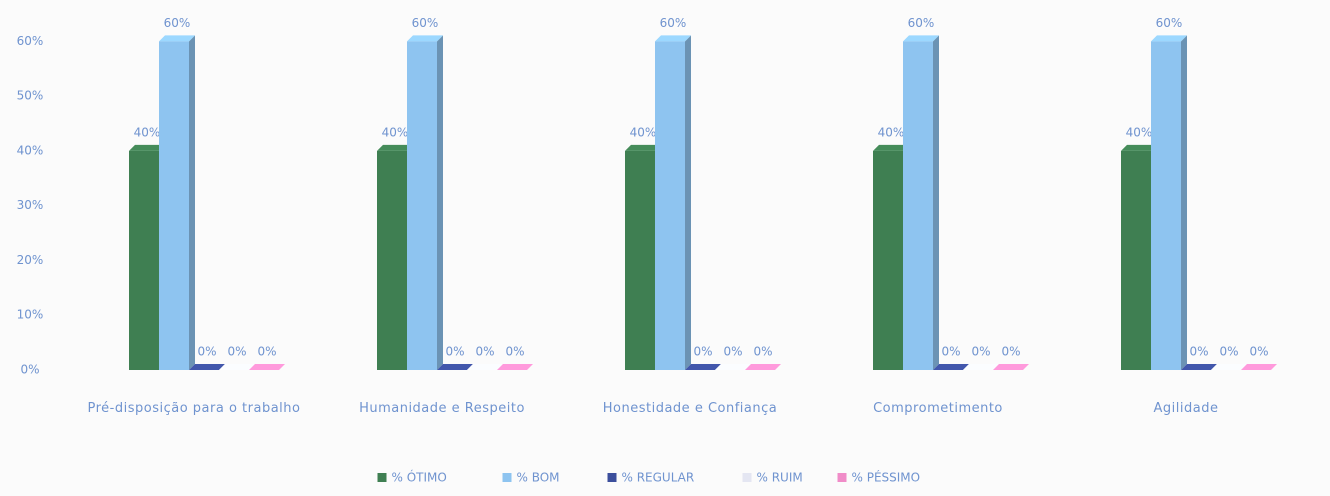  What do you see at coordinates (1186, 408) in the screenshot?
I see `x-tick-label: Agilidade` at bounding box center [1186, 408].